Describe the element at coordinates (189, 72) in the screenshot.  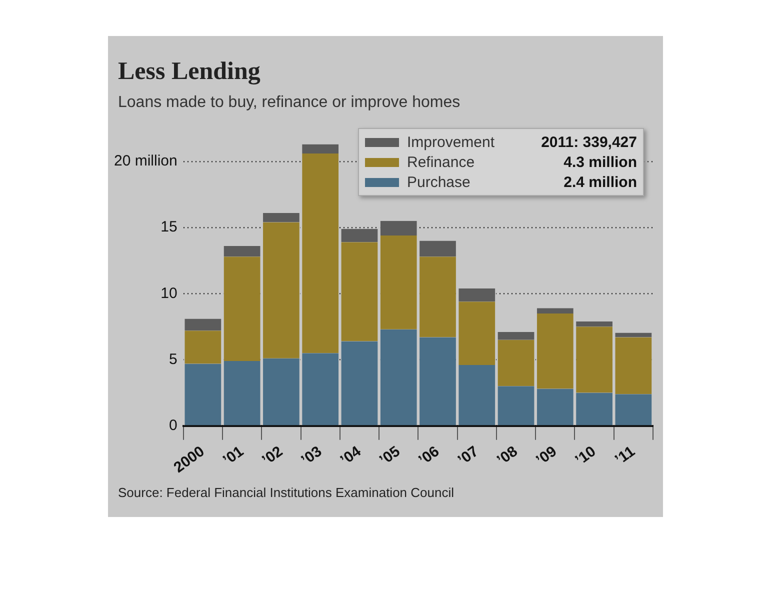
I see `chart-title: Less Lending` at that location.